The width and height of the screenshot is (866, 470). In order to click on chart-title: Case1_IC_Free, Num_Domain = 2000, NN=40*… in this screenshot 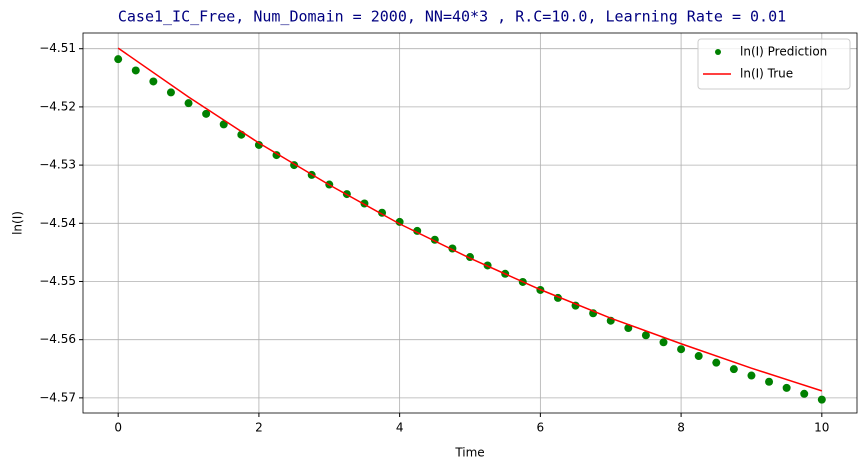, I will do `click(452, 17)`.